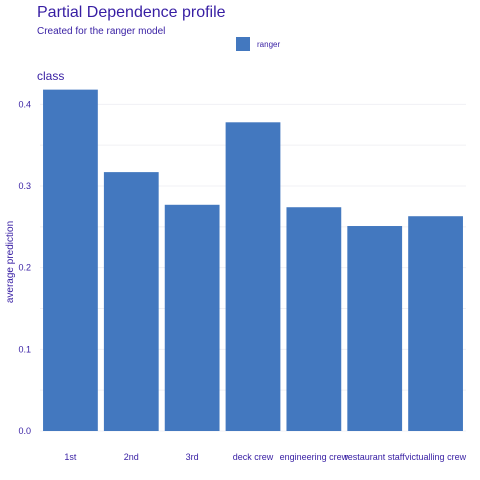 Image resolution: width=480 pixels, height=480 pixels. What do you see at coordinates (24, 349) in the screenshot?
I see `y-tick-label: 0.1` at bounding box center [24, 349].